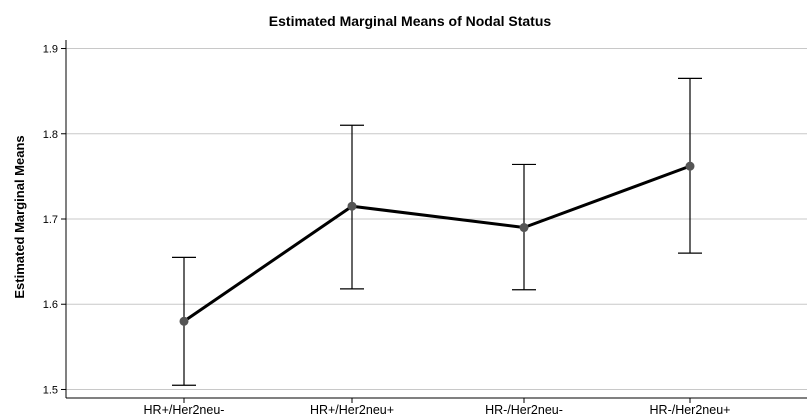 The width and height of the screenshot is (807, 416). I want to click on y-tick-label: 1.8, so click(50, 135).